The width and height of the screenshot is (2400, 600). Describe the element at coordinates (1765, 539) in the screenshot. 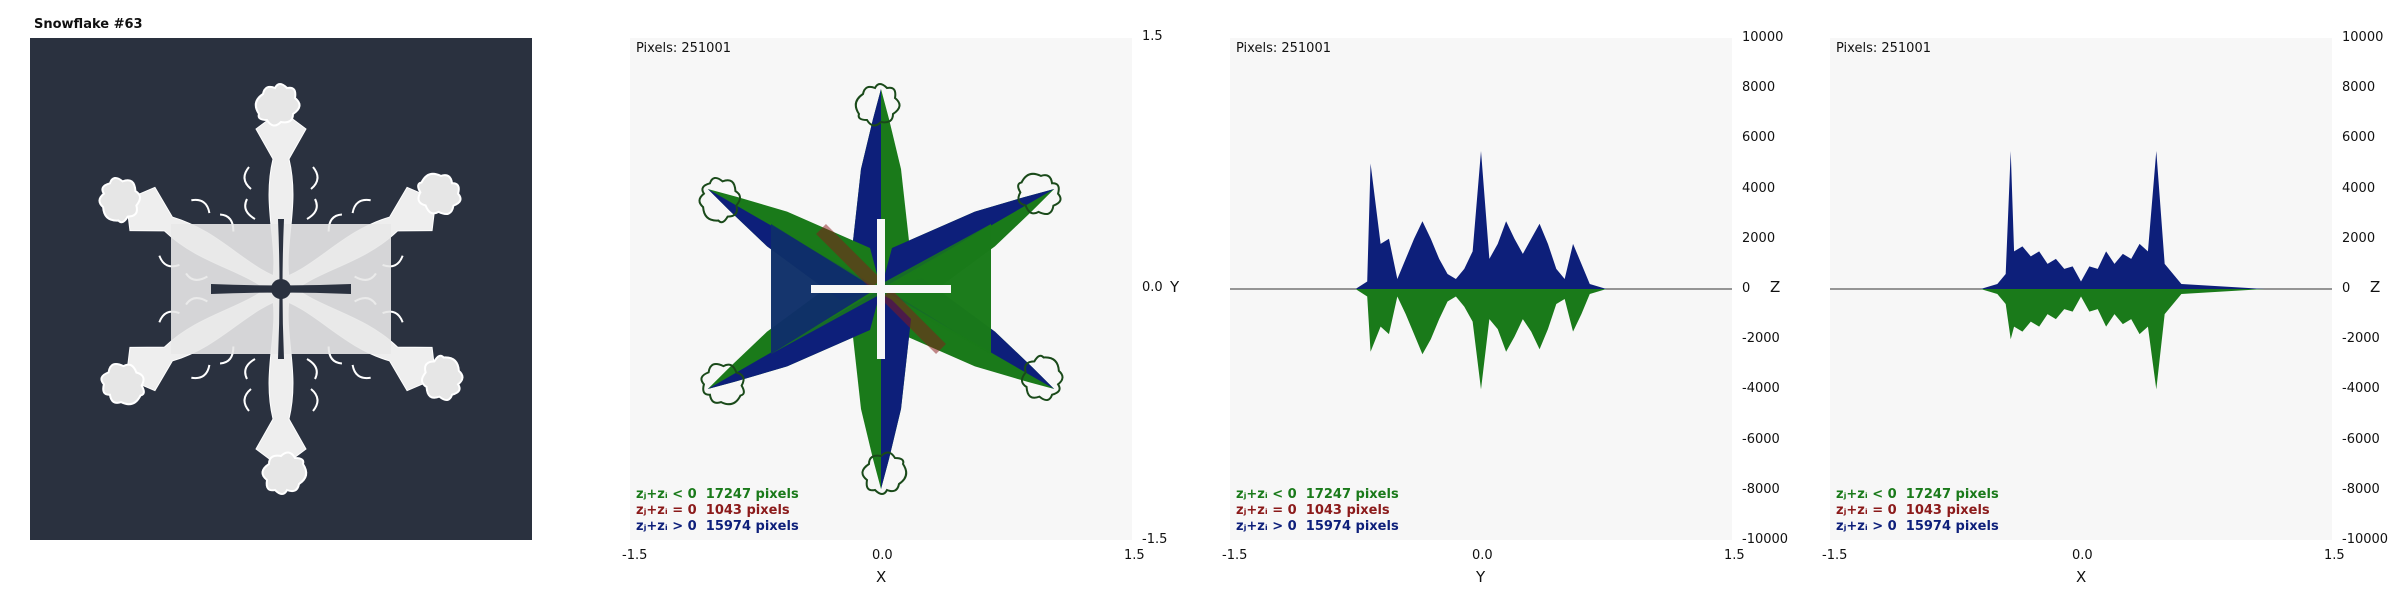

I see `yz-ztick: -10000` at that location.